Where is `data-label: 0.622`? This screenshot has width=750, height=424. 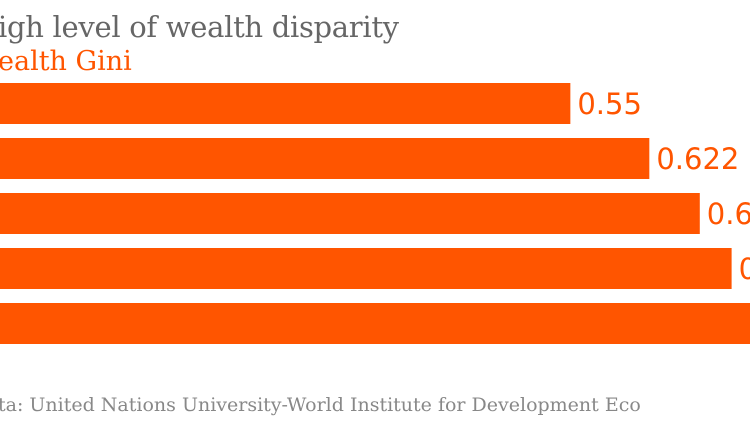 data-label: 0.622 is located at coordinates (697, 159).